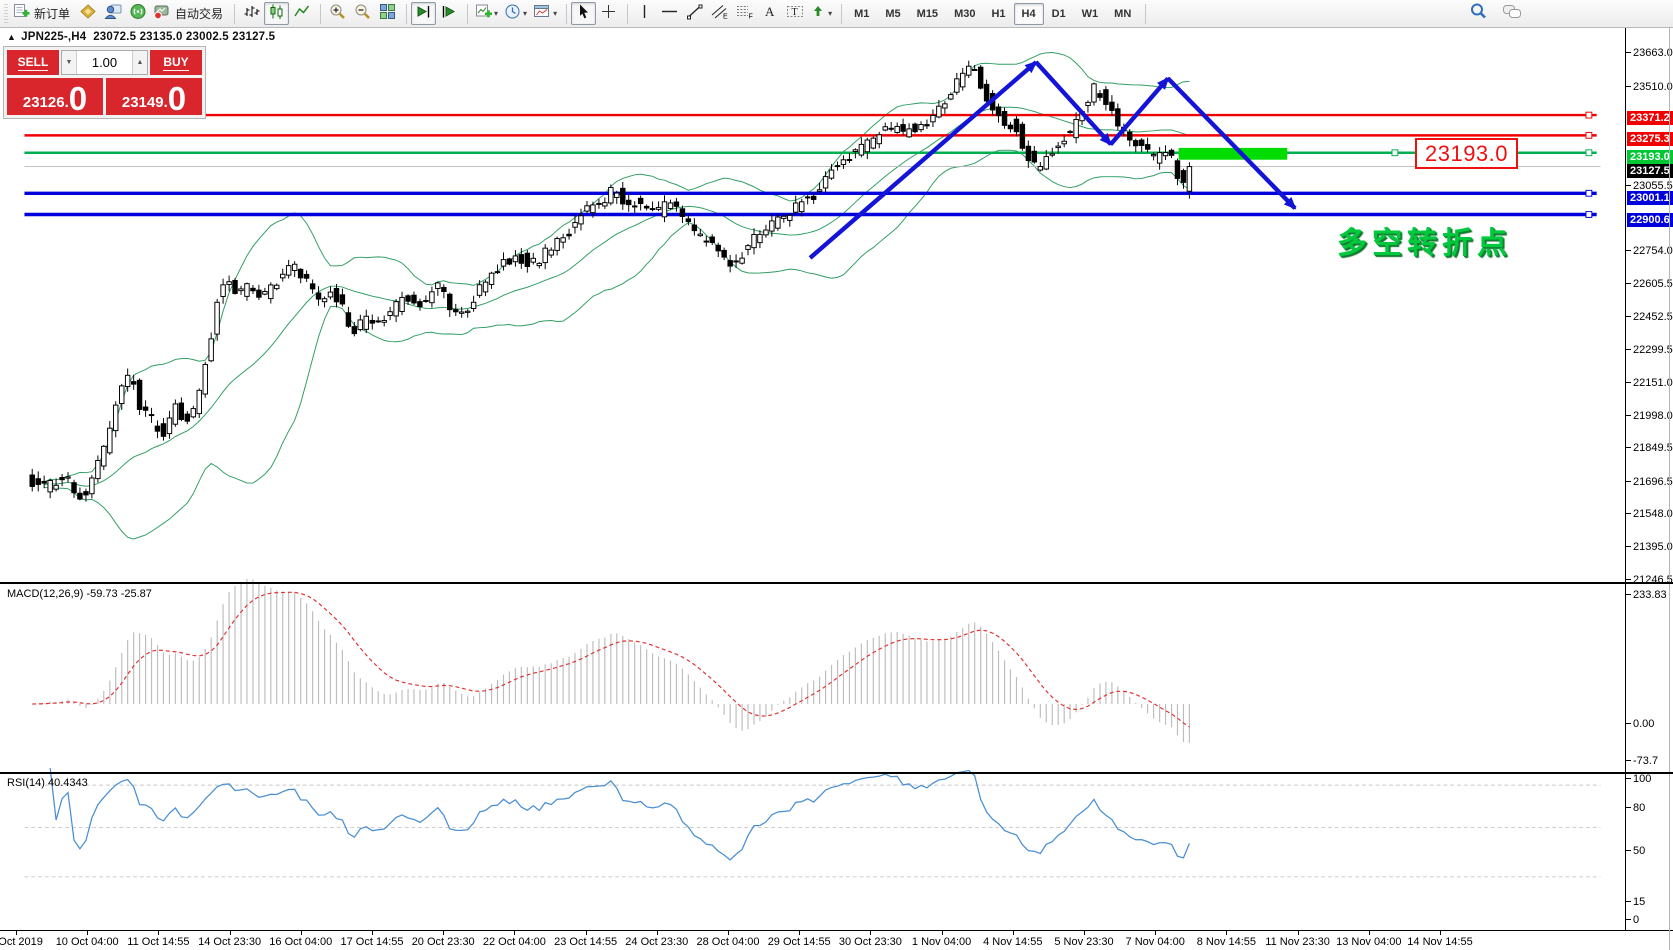 The image size is (1673, 950). I want to click on text-button: A, so click(769, 13).